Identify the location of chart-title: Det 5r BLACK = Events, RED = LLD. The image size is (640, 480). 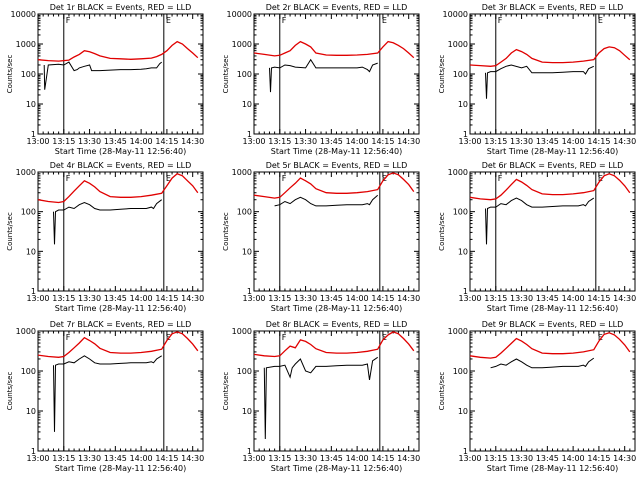
(337, 165).